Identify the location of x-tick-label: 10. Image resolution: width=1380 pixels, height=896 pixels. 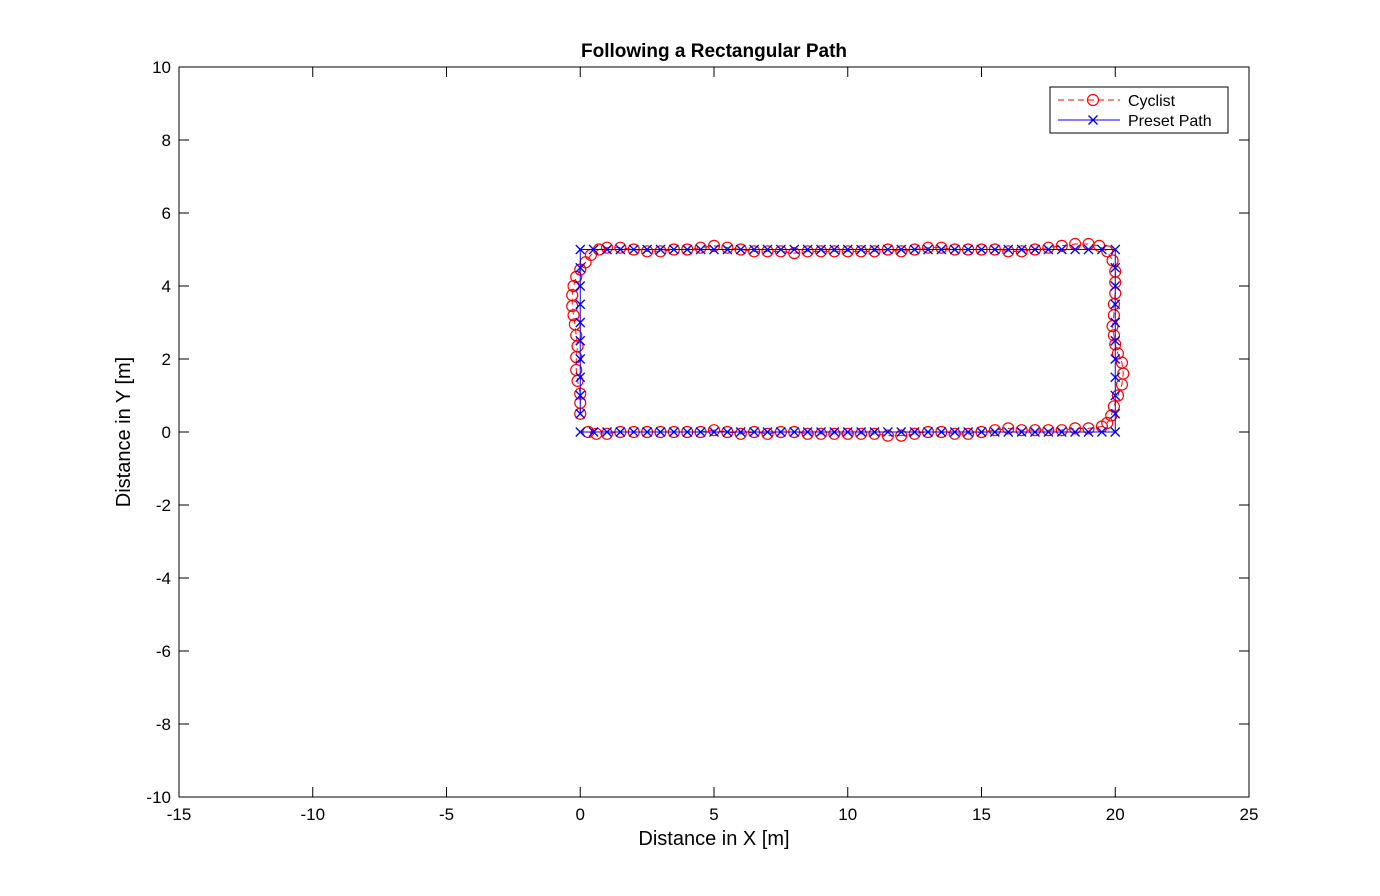
(847, 814).